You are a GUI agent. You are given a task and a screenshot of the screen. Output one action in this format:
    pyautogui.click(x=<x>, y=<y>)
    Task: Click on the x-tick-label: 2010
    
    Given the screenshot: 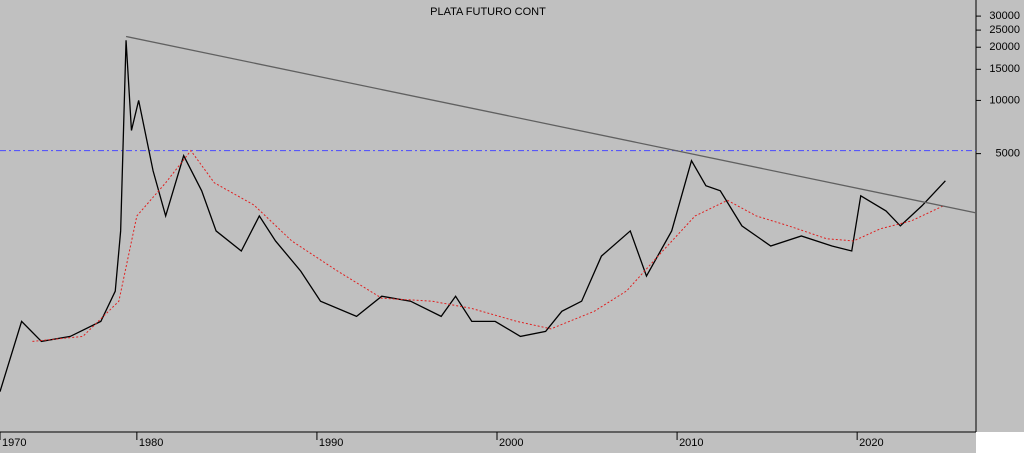 What is the action you would take?
    pyautogui.click(x=691, y=443)
    